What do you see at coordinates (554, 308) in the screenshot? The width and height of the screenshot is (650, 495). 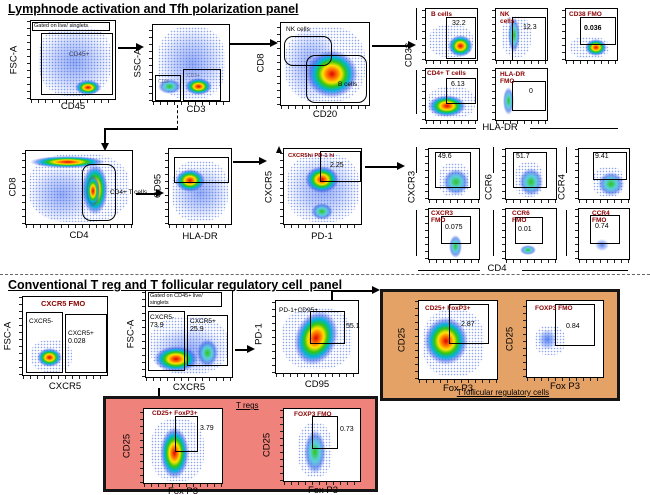 I see `gate-title: FOXP3 FMO` at bounding box center [554, 308].